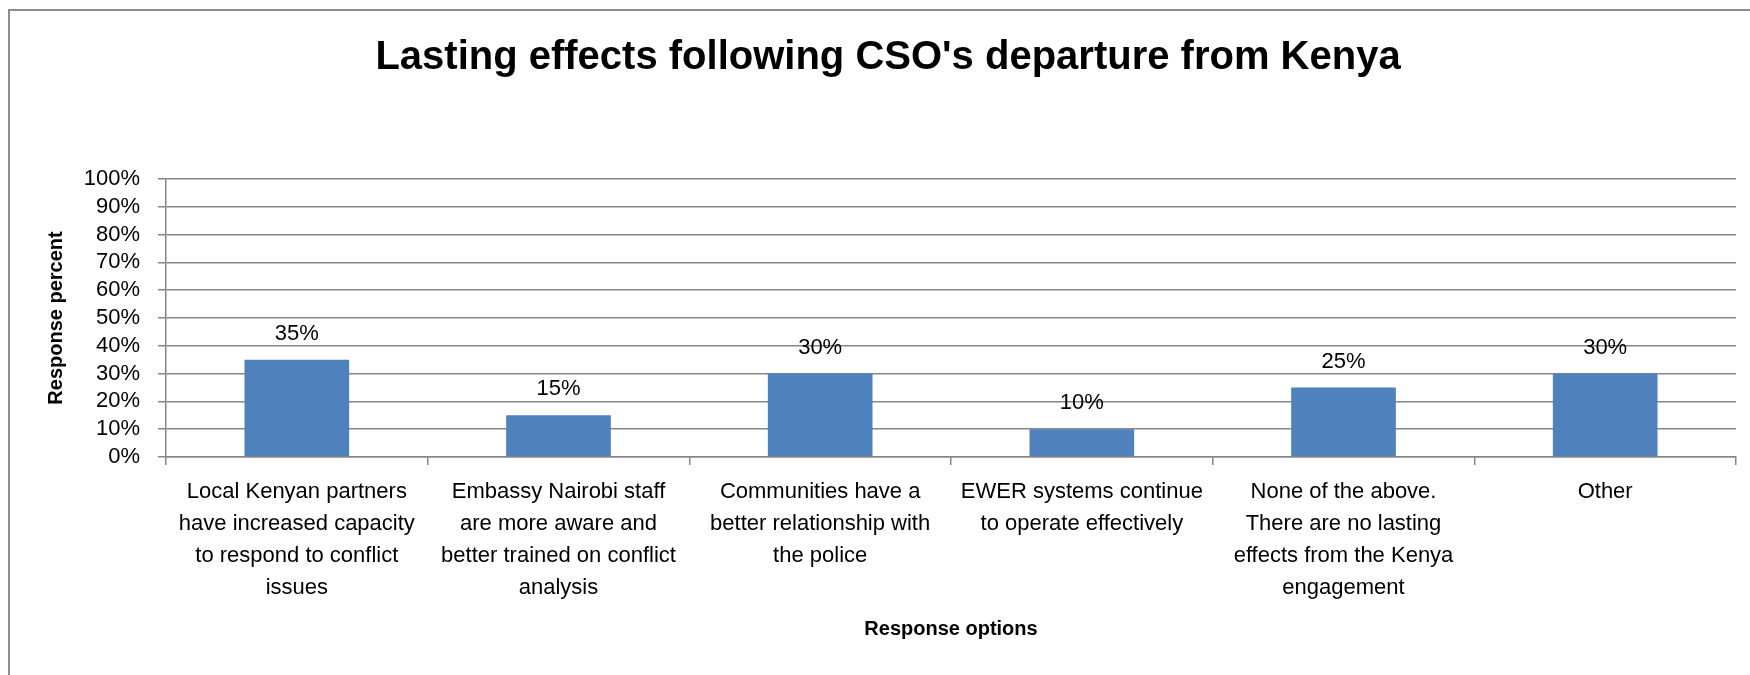  Describe the element at coordinates (117, 344) in the screenshot. I see `y-tick-label: 40%` at that location.